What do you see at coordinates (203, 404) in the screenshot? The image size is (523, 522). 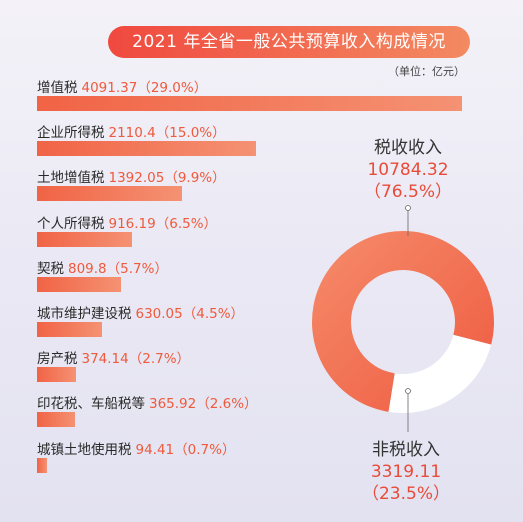 I see `bar-value-label: 365.92（2.6%）` at bounding box center [203, 404].